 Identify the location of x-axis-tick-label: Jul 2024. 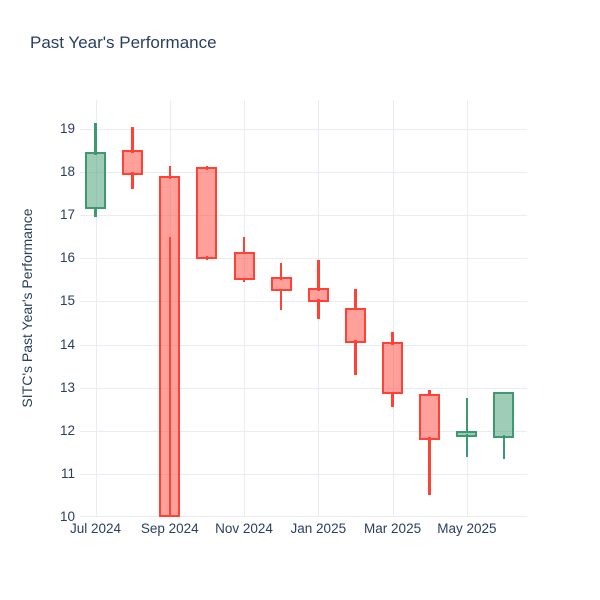
(95, 528).